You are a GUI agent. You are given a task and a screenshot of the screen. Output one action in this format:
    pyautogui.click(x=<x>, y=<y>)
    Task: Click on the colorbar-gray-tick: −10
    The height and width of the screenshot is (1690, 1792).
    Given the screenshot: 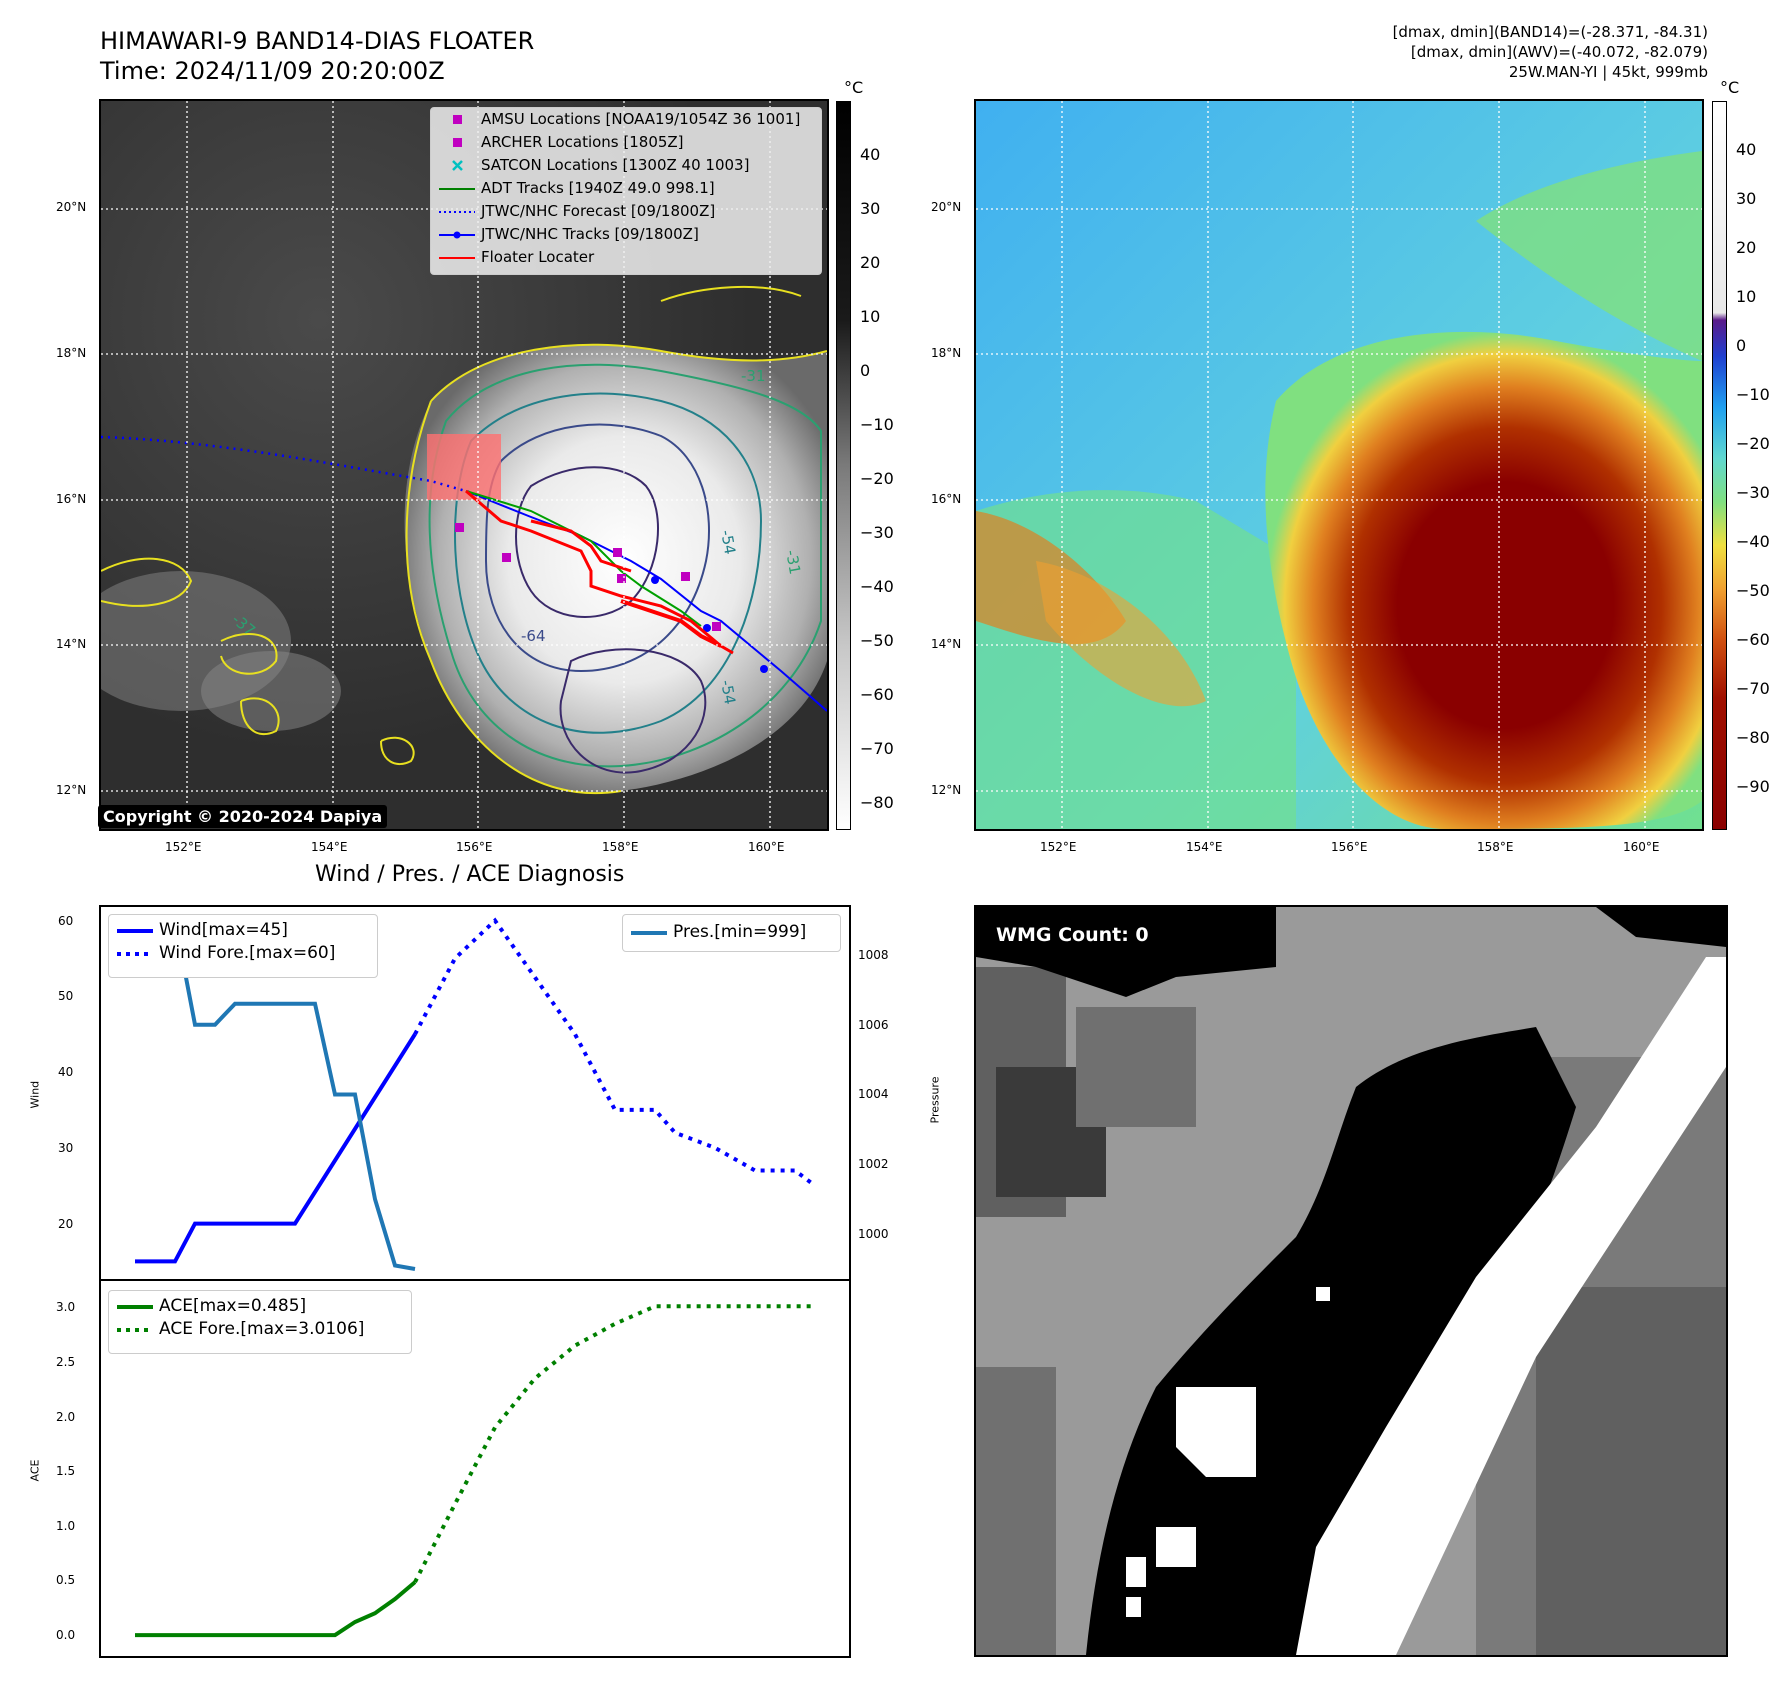 What is the action you would take?
    pyautogui.click(x=877, y=424)
    